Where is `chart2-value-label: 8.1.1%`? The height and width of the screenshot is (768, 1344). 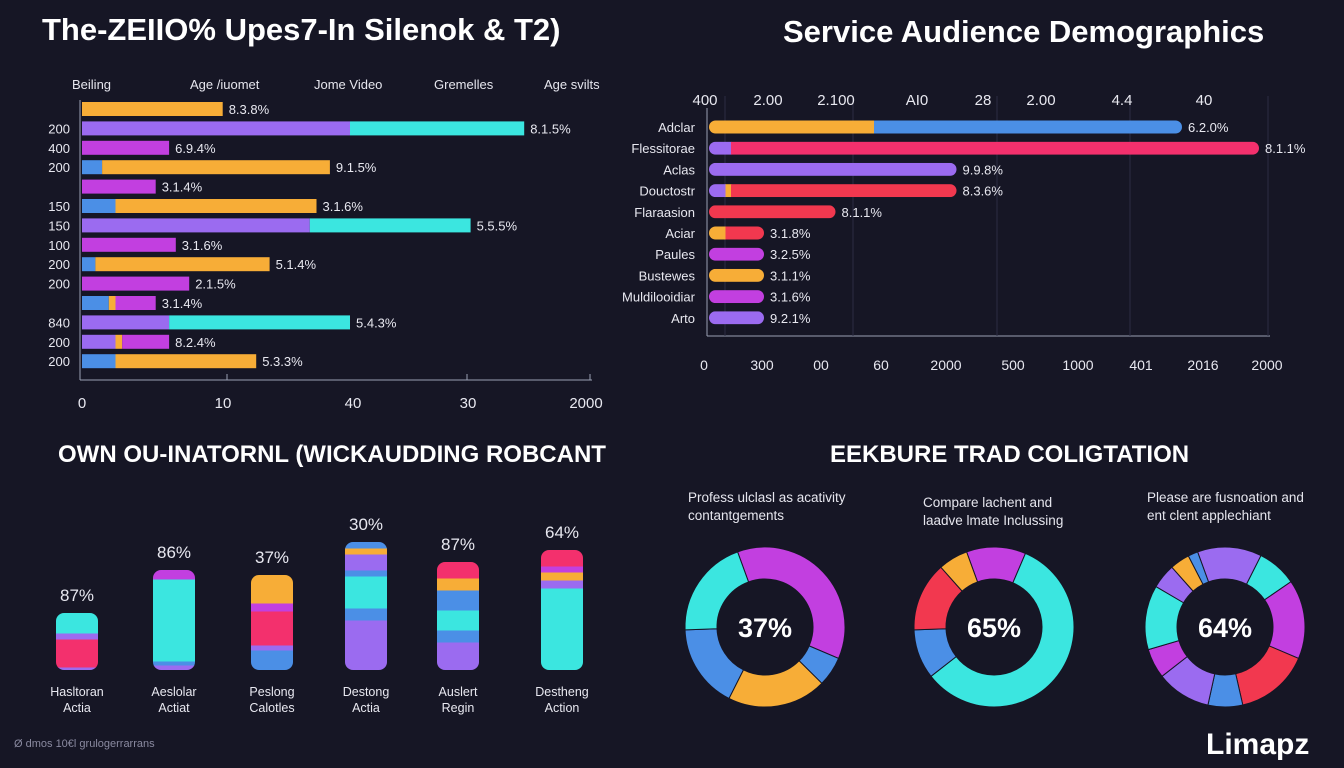
chart2-value-label: 8.1.1% is located at coordinates (862, 212).